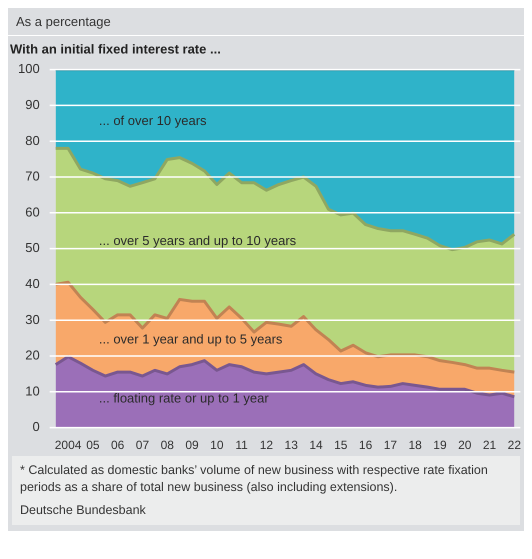 Image resolution: width=532 pixels, height=559 pixels. What do you see at coordinates (143, 445) in the screenshot?
I see `x-tick-label: 07` at bounding box center [143, 445].